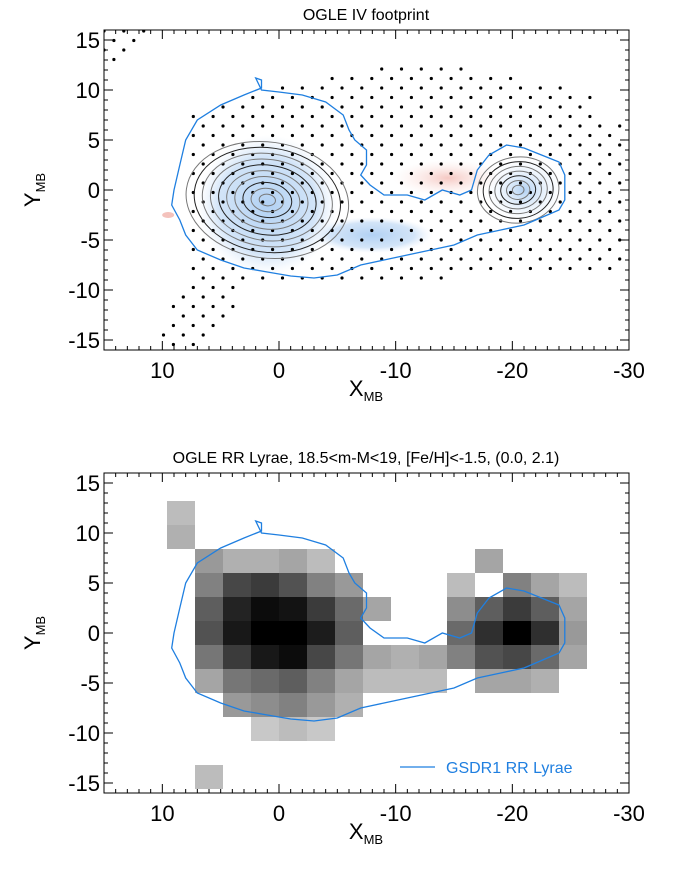 This screenshot has width=674, height=871. What do you see at coordinates (90, 683) in the screenshot?
I see `y-tick-label: -5` at bounding box center [90, 683].